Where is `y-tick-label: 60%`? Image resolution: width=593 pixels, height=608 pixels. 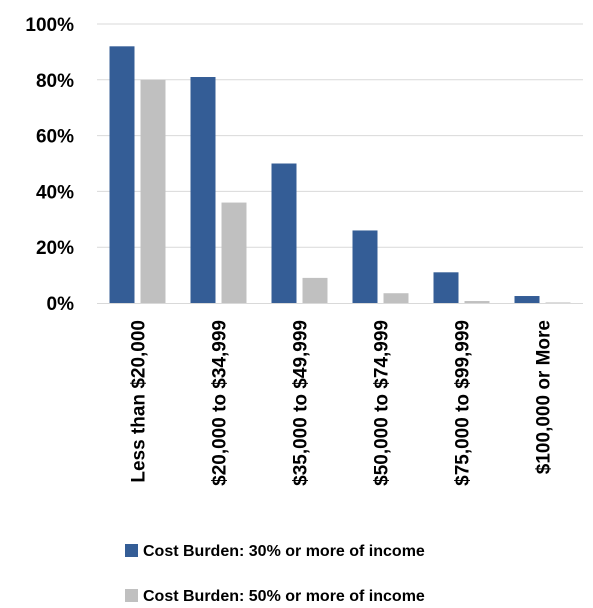
y-tick-label: 60% is located at coordinates (55, 137).